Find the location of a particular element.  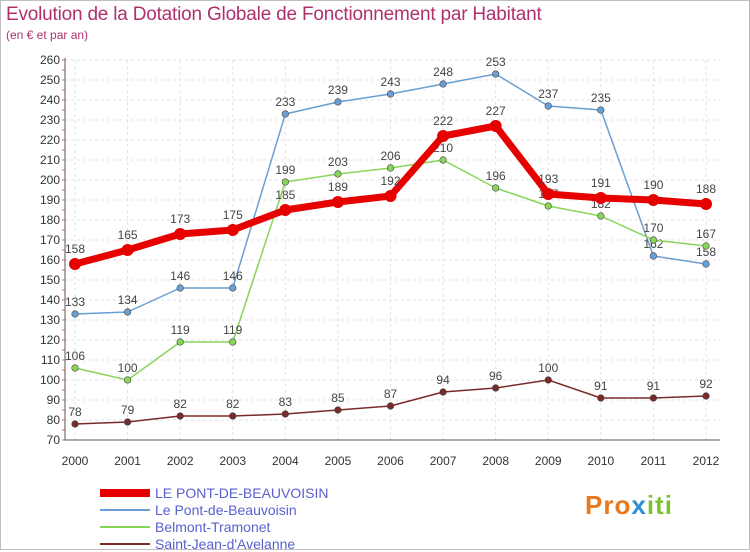

data-label: 170 is located at coordinates (653, 228).